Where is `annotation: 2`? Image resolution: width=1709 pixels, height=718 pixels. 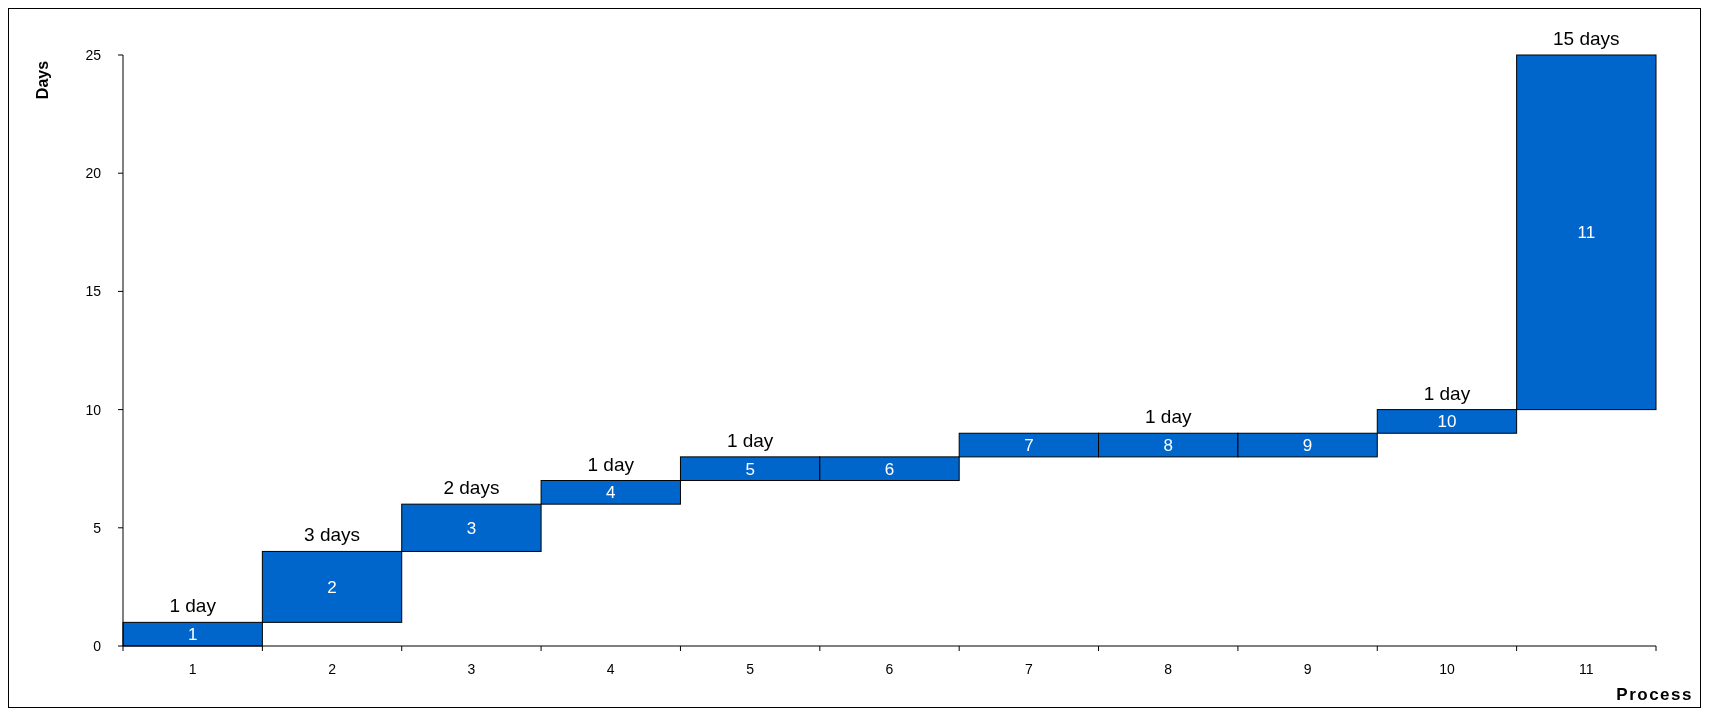
annotation: 2 is located at coordinates (332, 587).